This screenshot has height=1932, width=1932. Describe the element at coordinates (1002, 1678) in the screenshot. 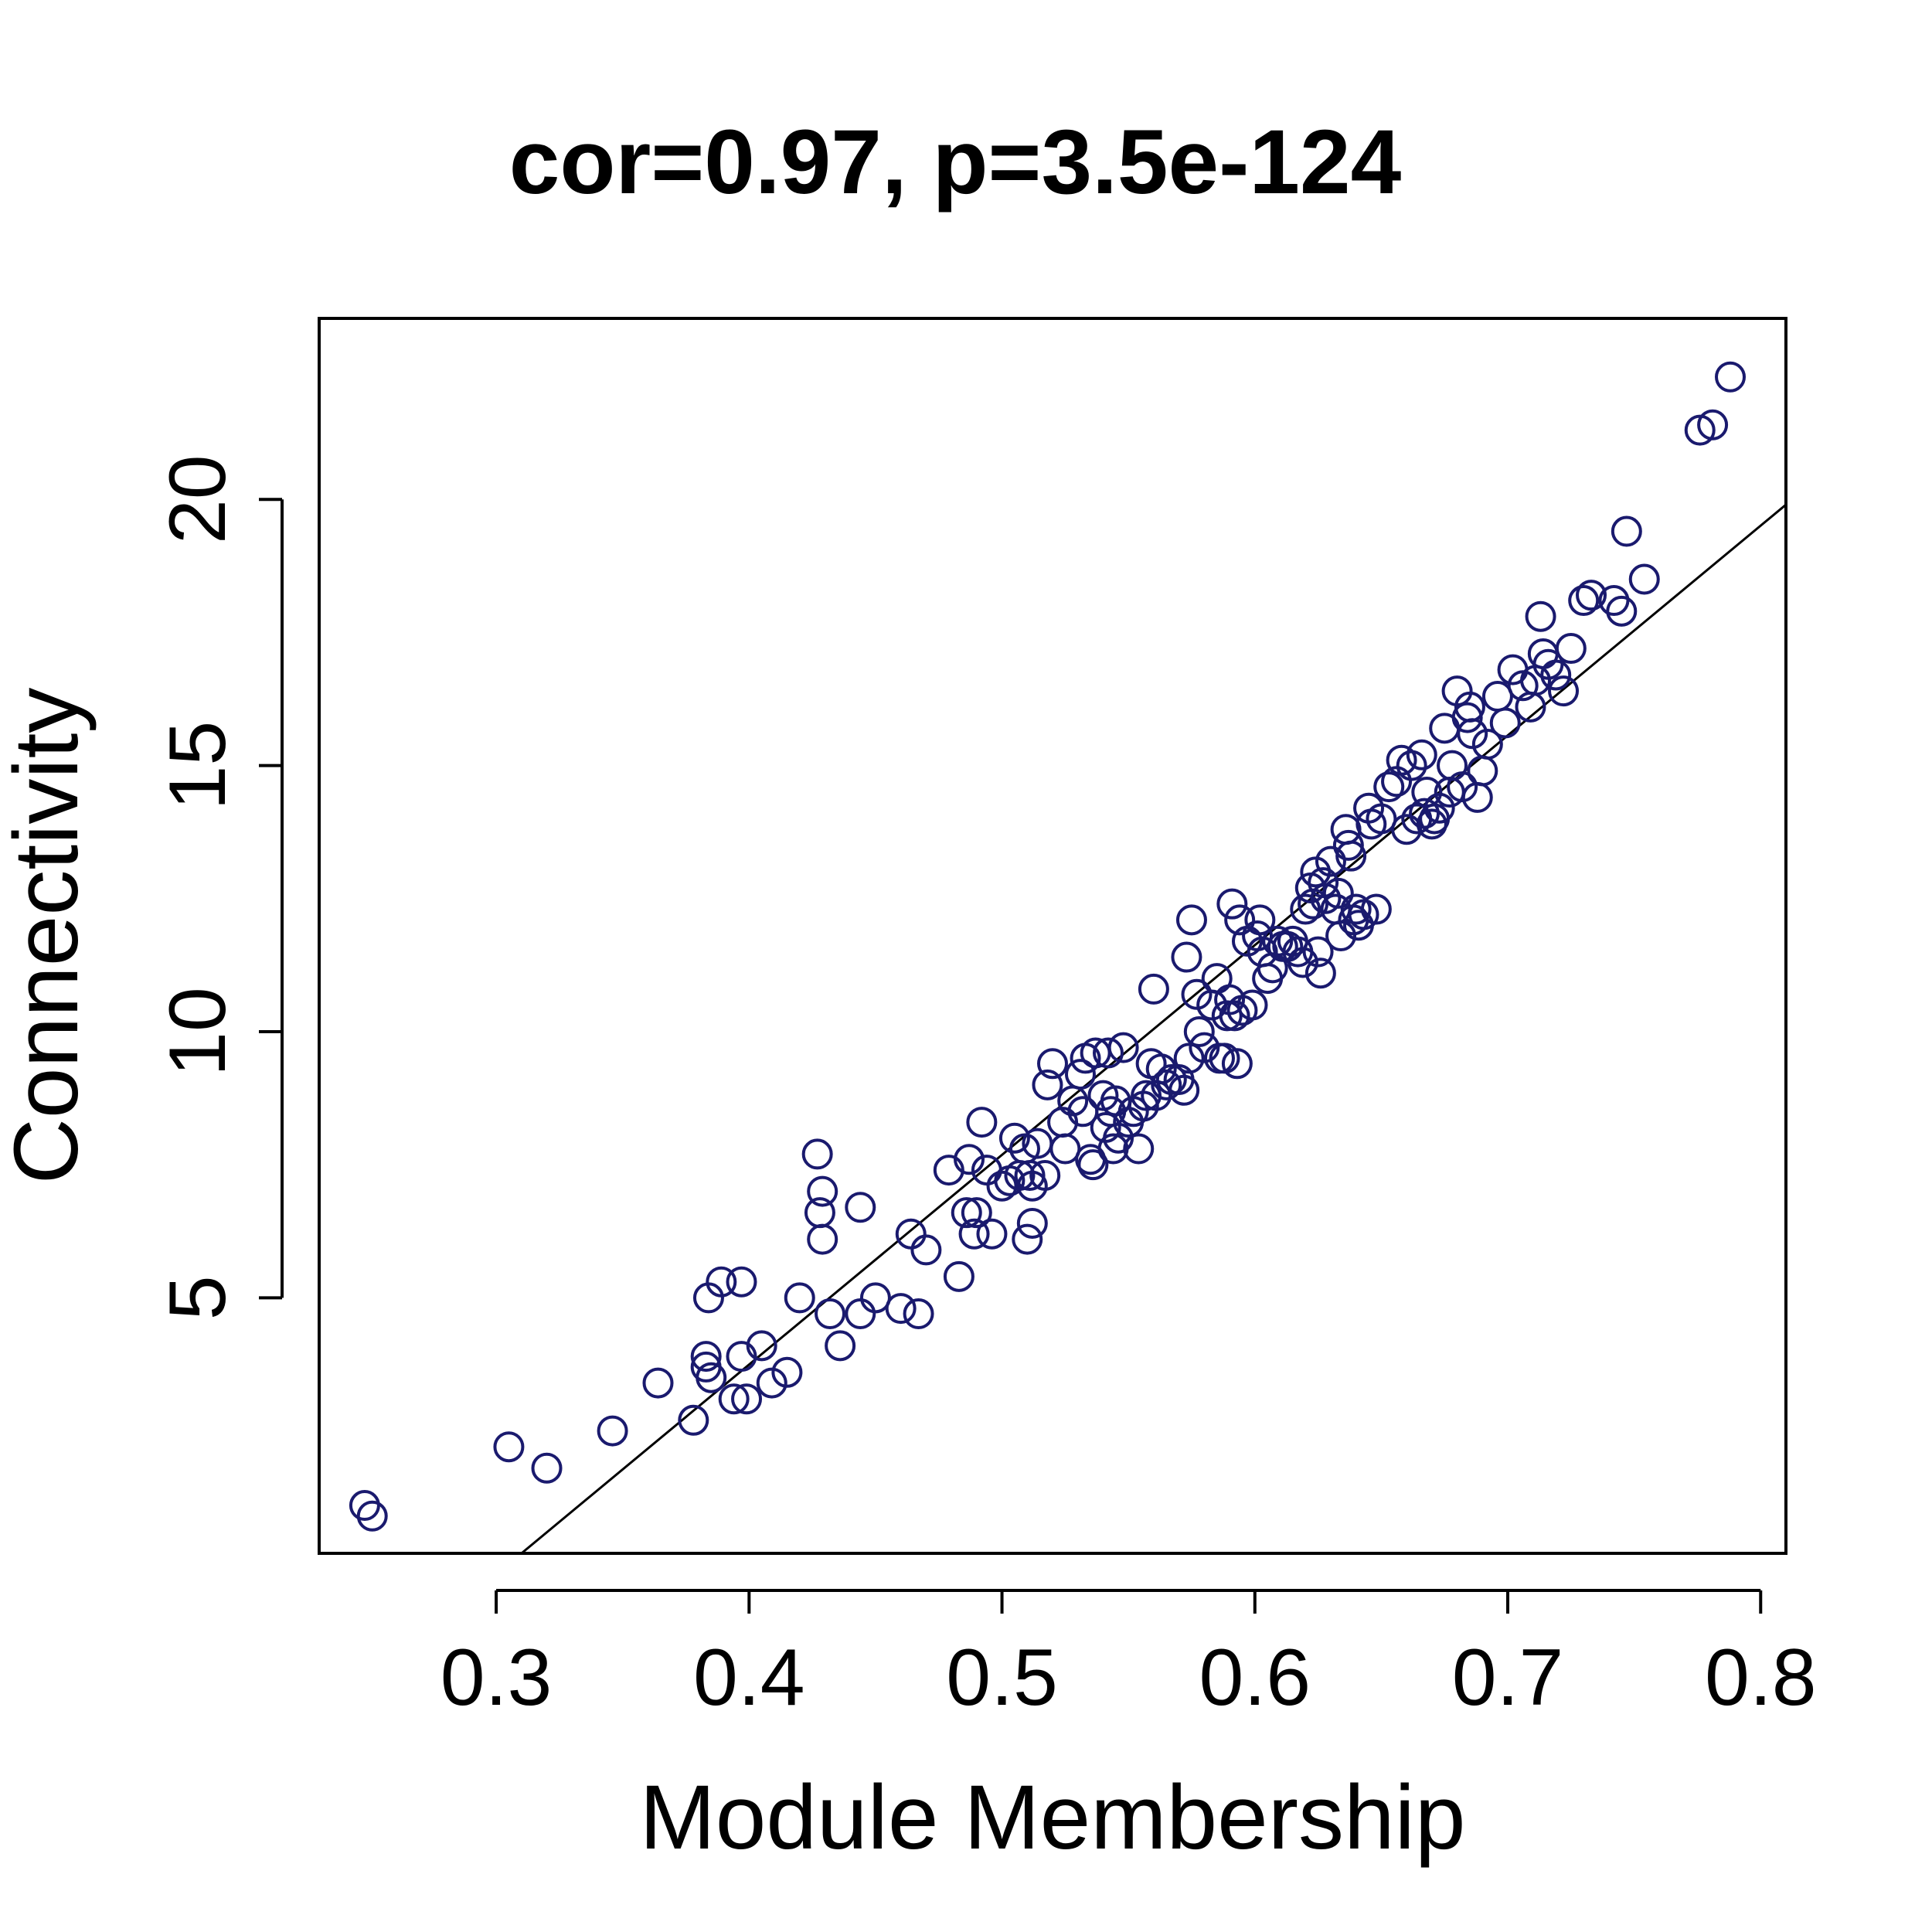

I see `x-tick-label: 0.5` at that location.